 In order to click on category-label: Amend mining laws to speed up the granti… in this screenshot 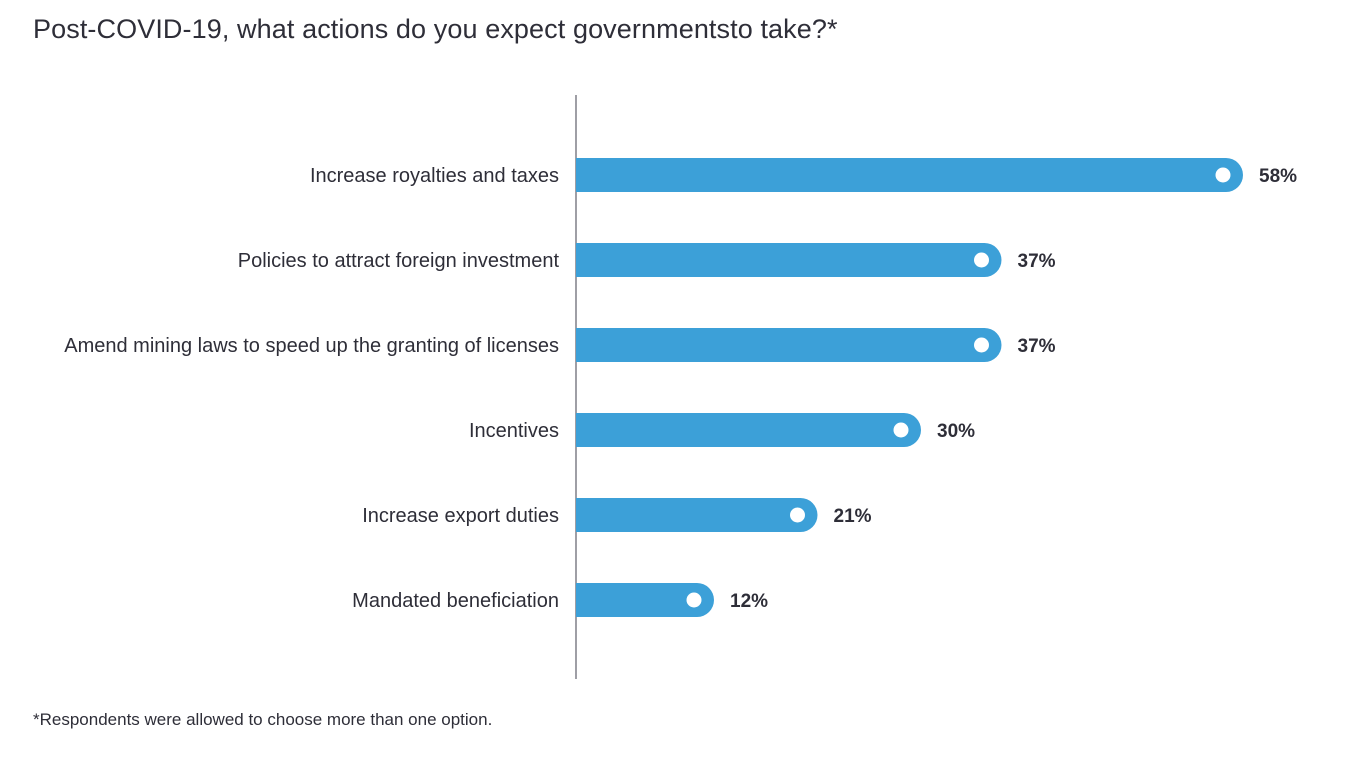, I will do `click(311, 346)`.